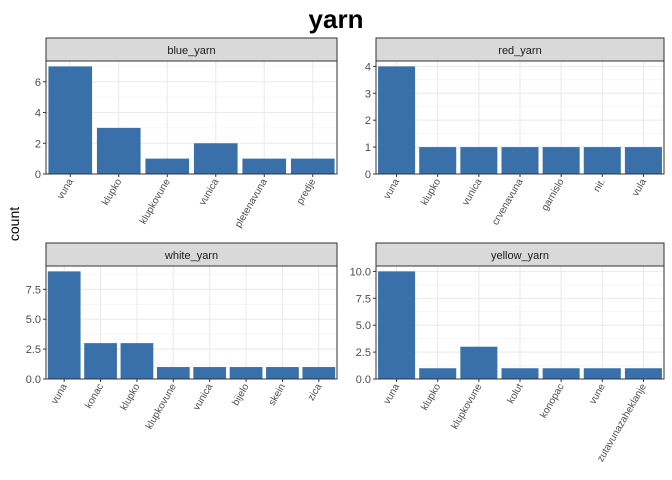  Describe the element at coordinates (552, 401) in the screenshot. I see `x-tick-label: konopac` at that location.